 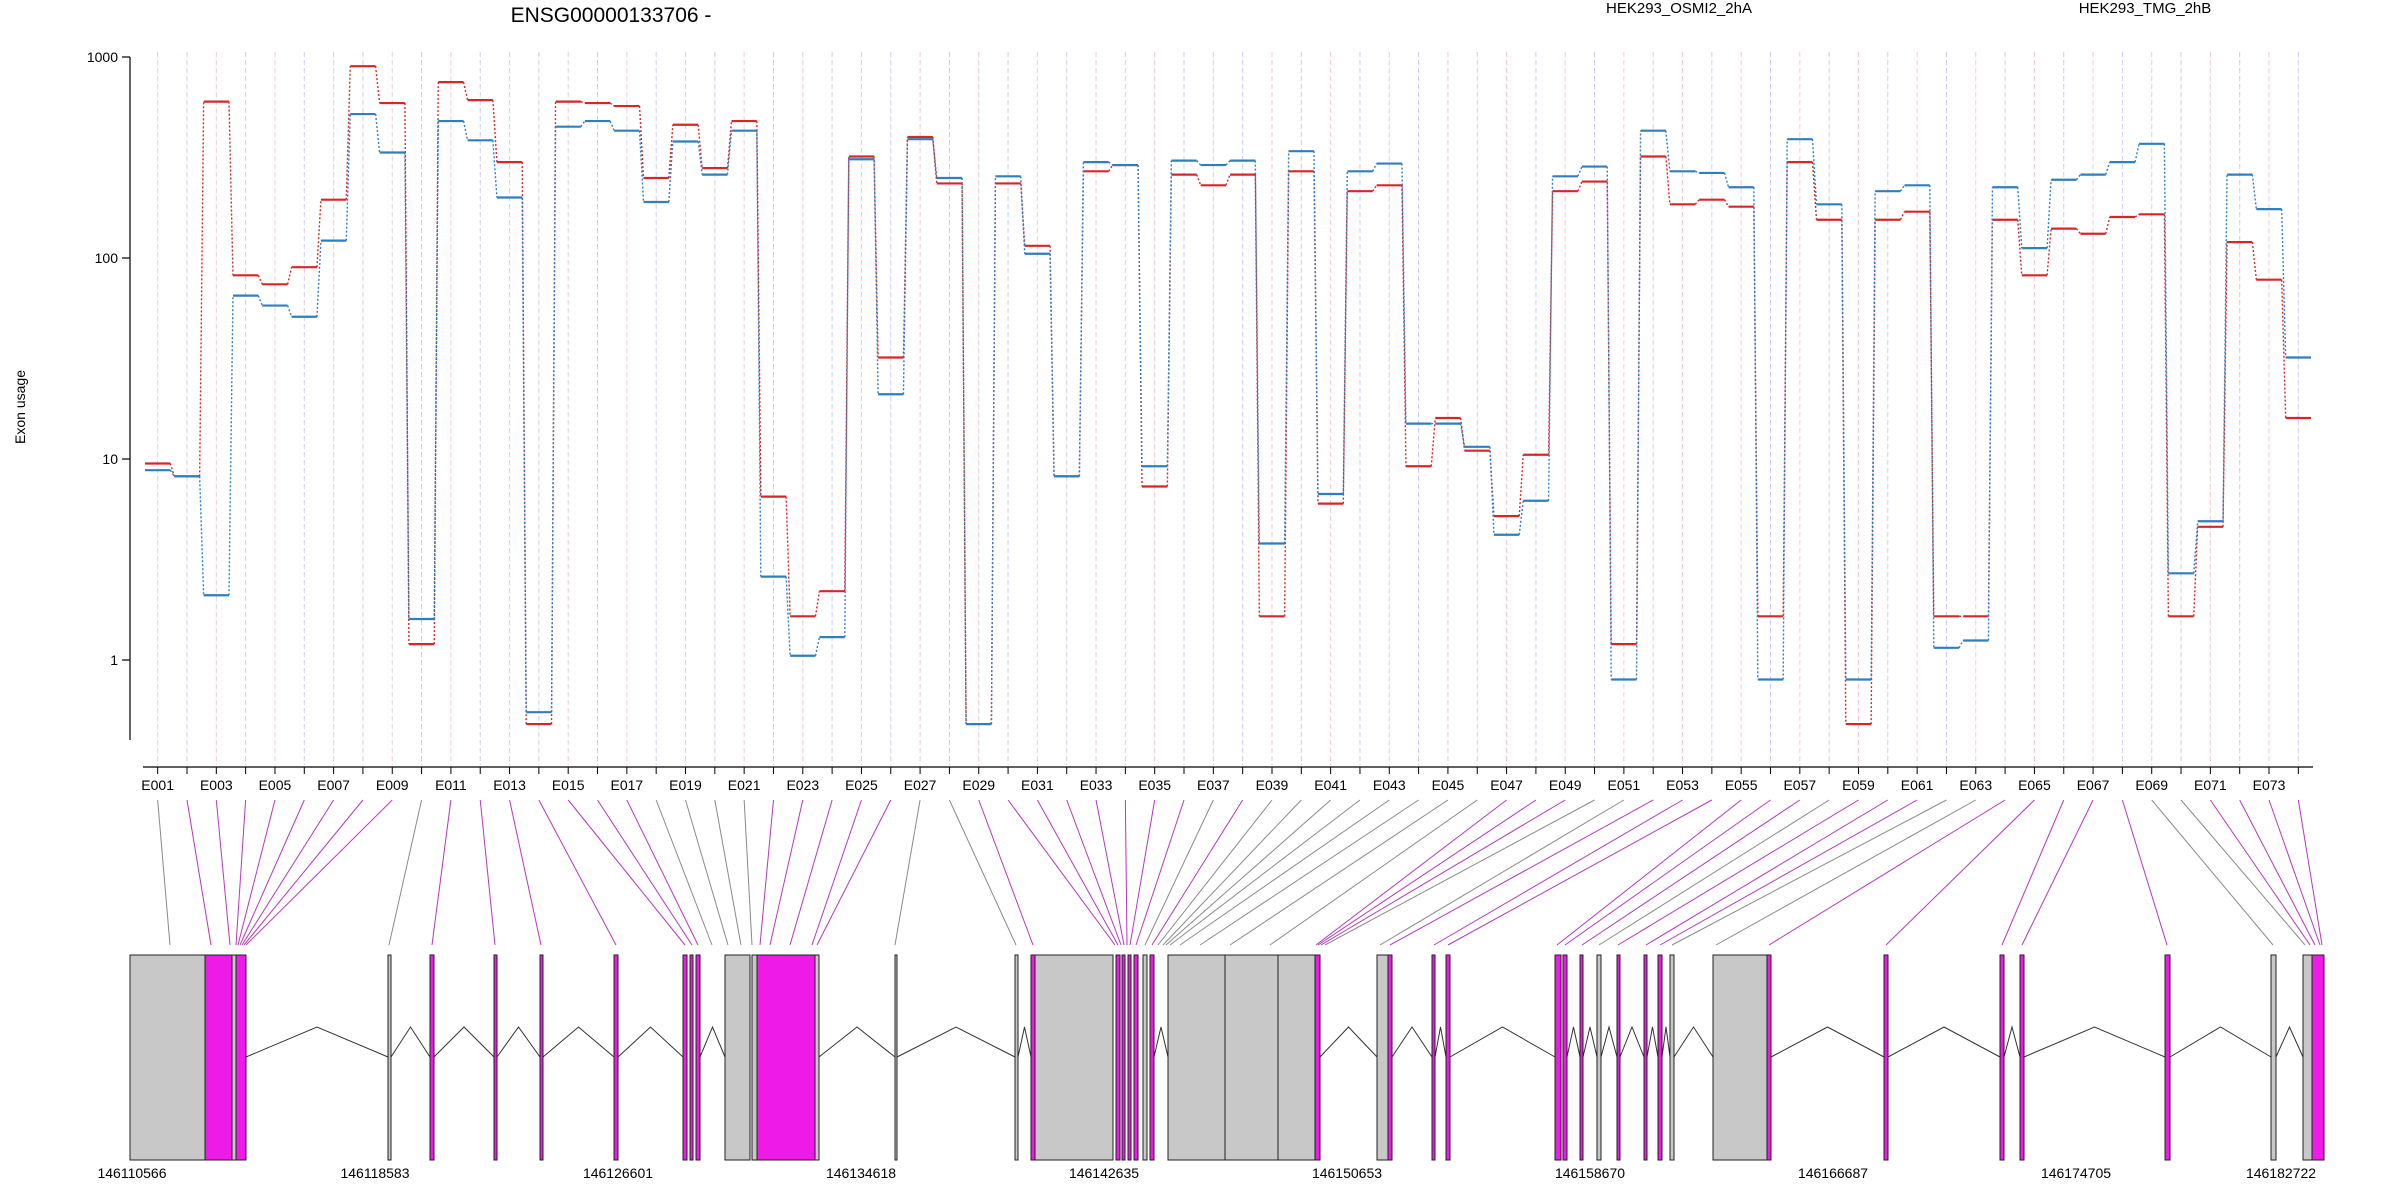 What do you see at coordinates (1565, 785) in the screenshot?
I see `x-tick-label: E049` at bounding box center [1565, 785].